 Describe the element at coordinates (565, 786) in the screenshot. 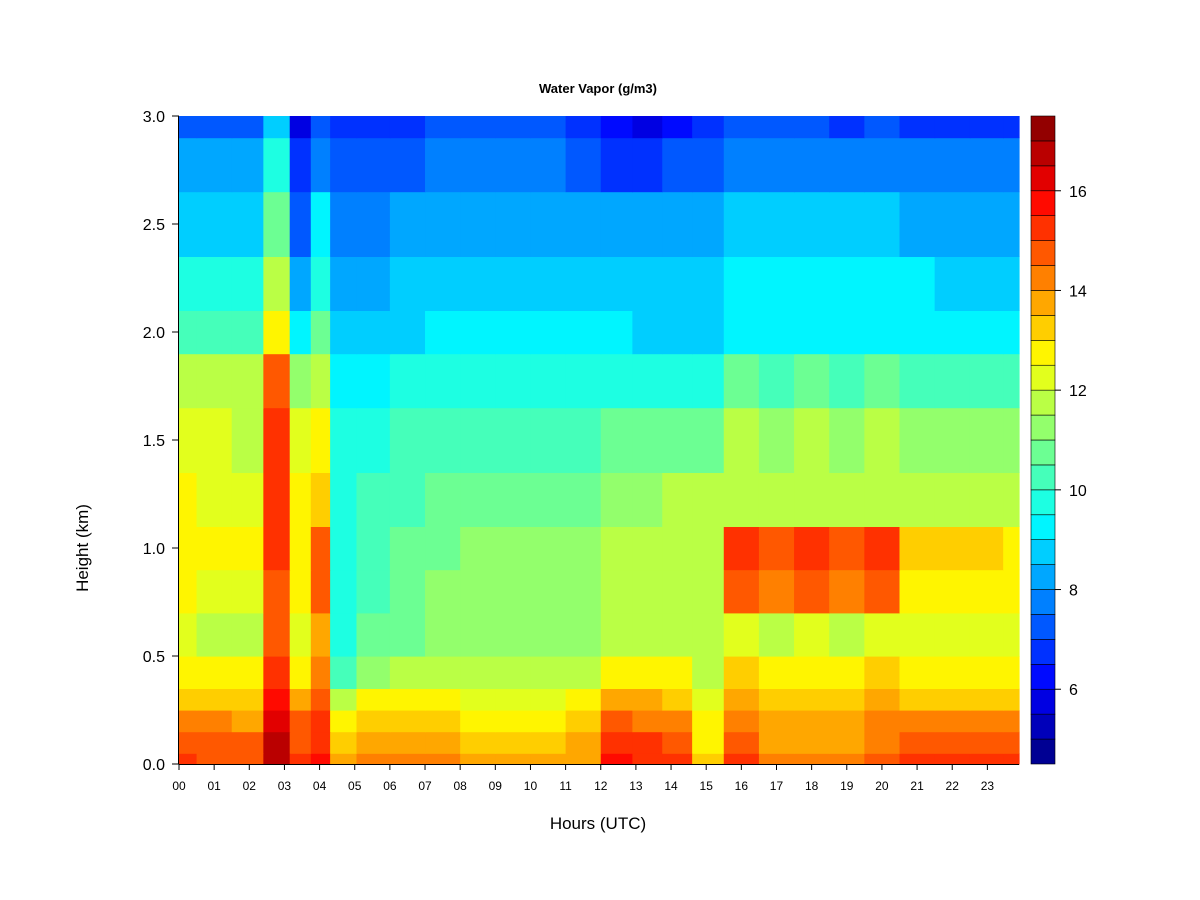

I see `x-tick-label: 11` at that location.